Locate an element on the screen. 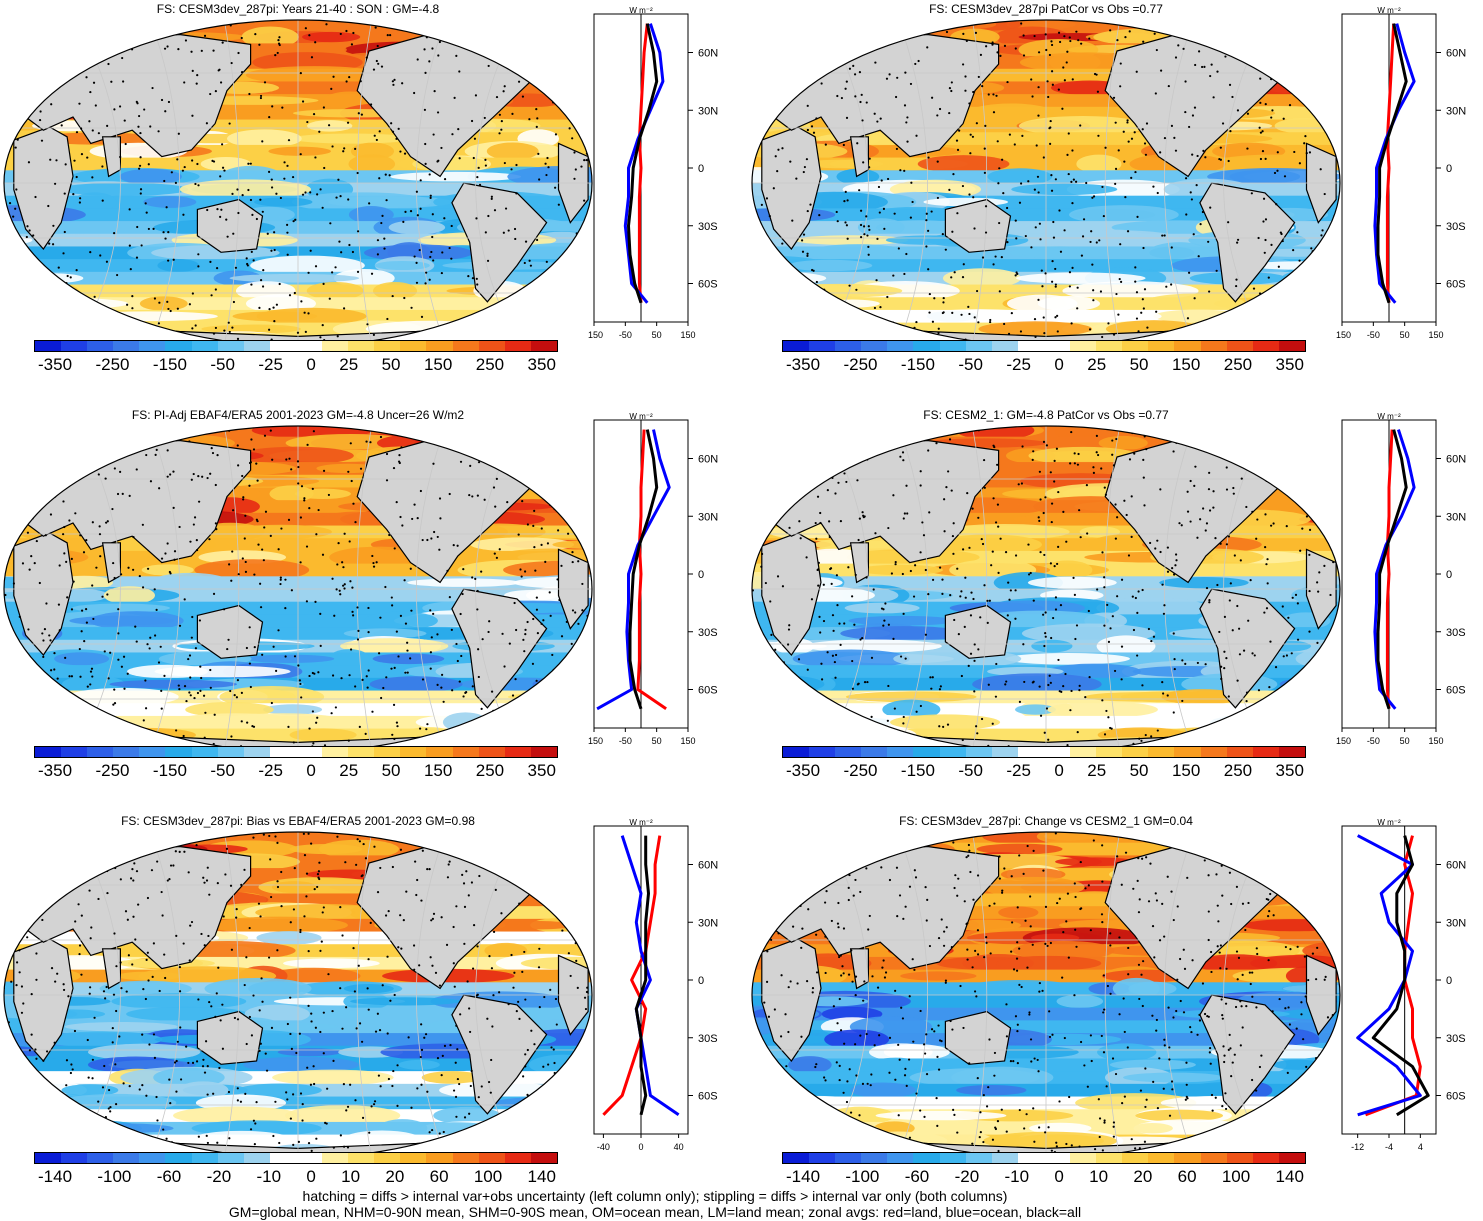 The image size is (1483, 1221). zonal-x-tick-label: 0 is located at coordinates (640, 1146).